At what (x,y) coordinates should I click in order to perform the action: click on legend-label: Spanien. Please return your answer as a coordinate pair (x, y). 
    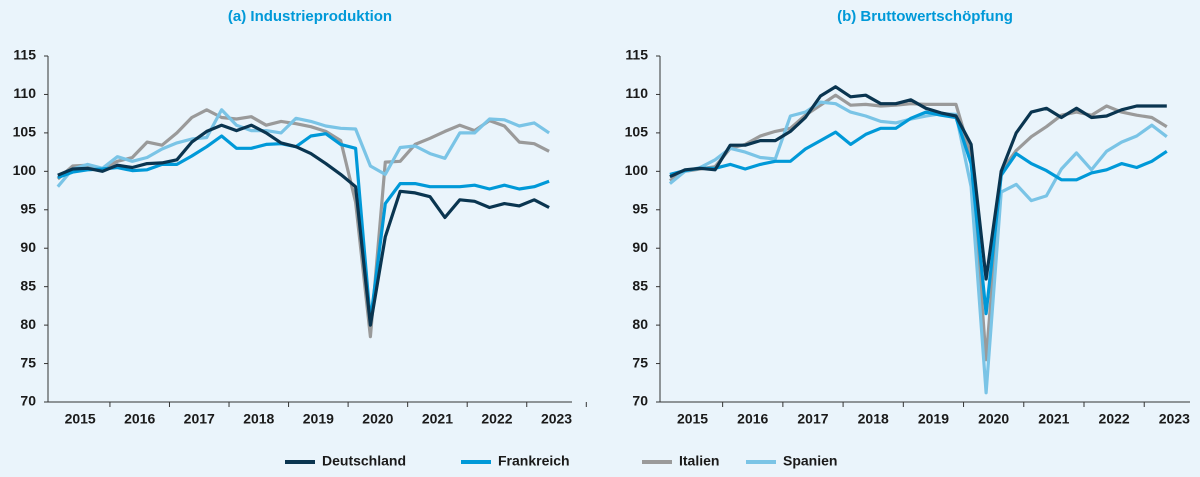
    Looking at the image, I should click on (810, 461).